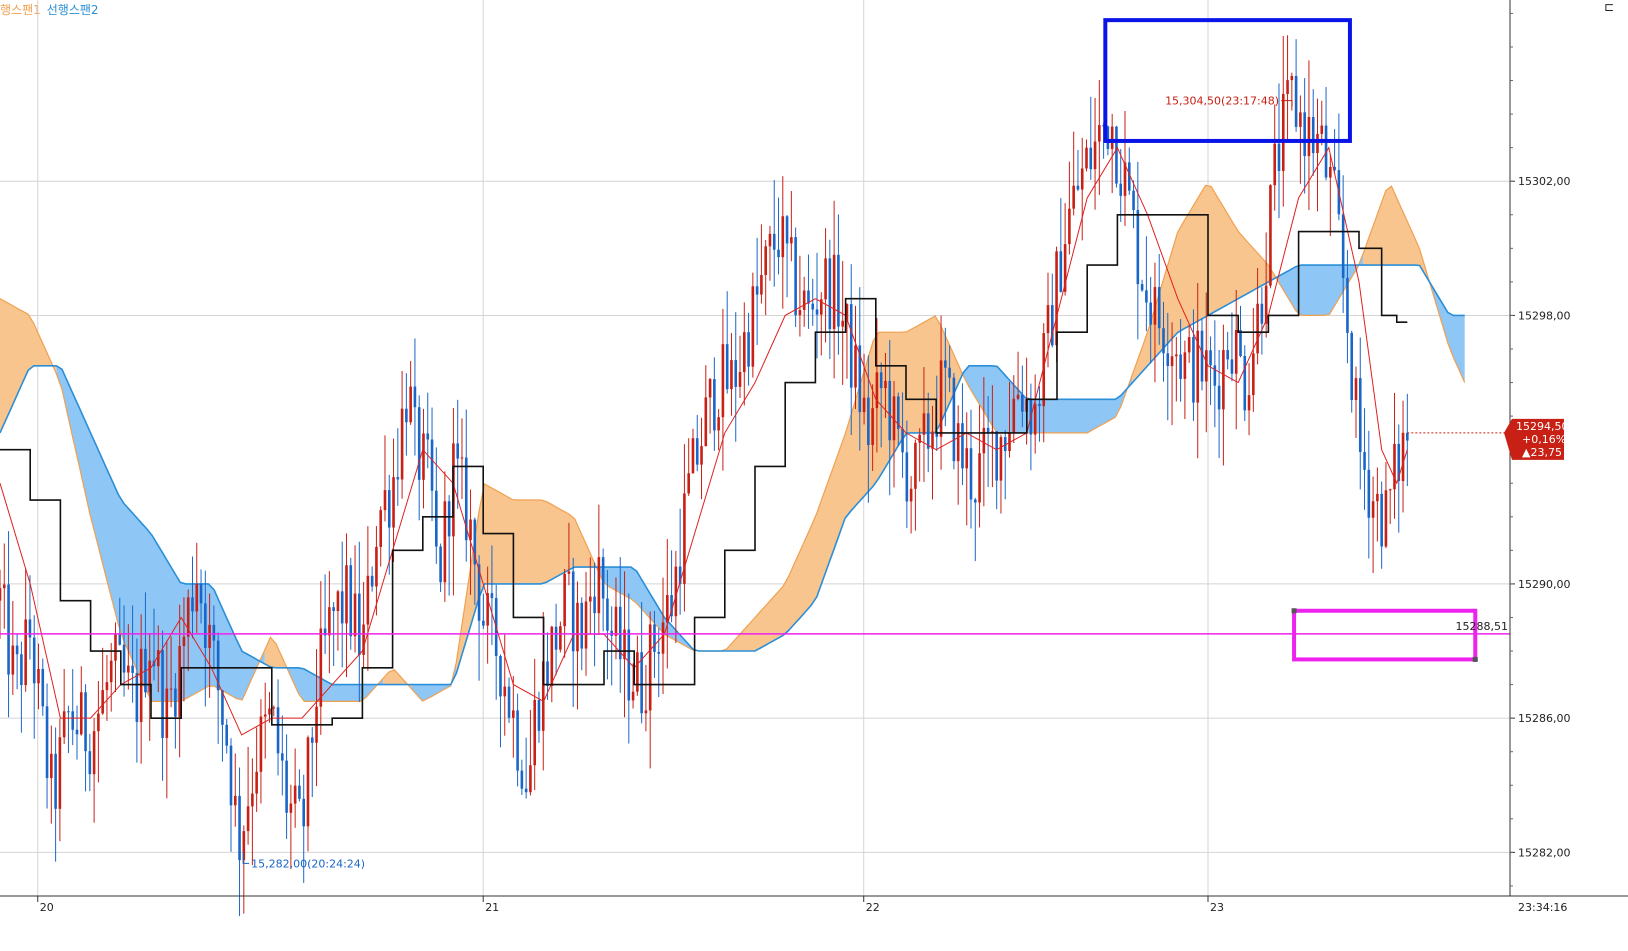 The height and width of the screenshot is (951, 1628). I want to click on menu-icon: ⊏, so click(1609, 7).